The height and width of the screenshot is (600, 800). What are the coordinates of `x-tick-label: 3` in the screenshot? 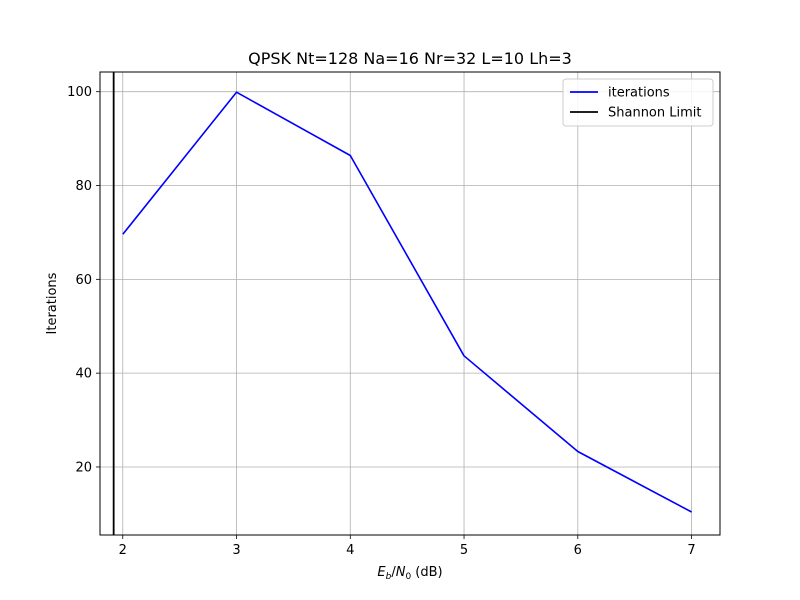 It's located at (236, 550).